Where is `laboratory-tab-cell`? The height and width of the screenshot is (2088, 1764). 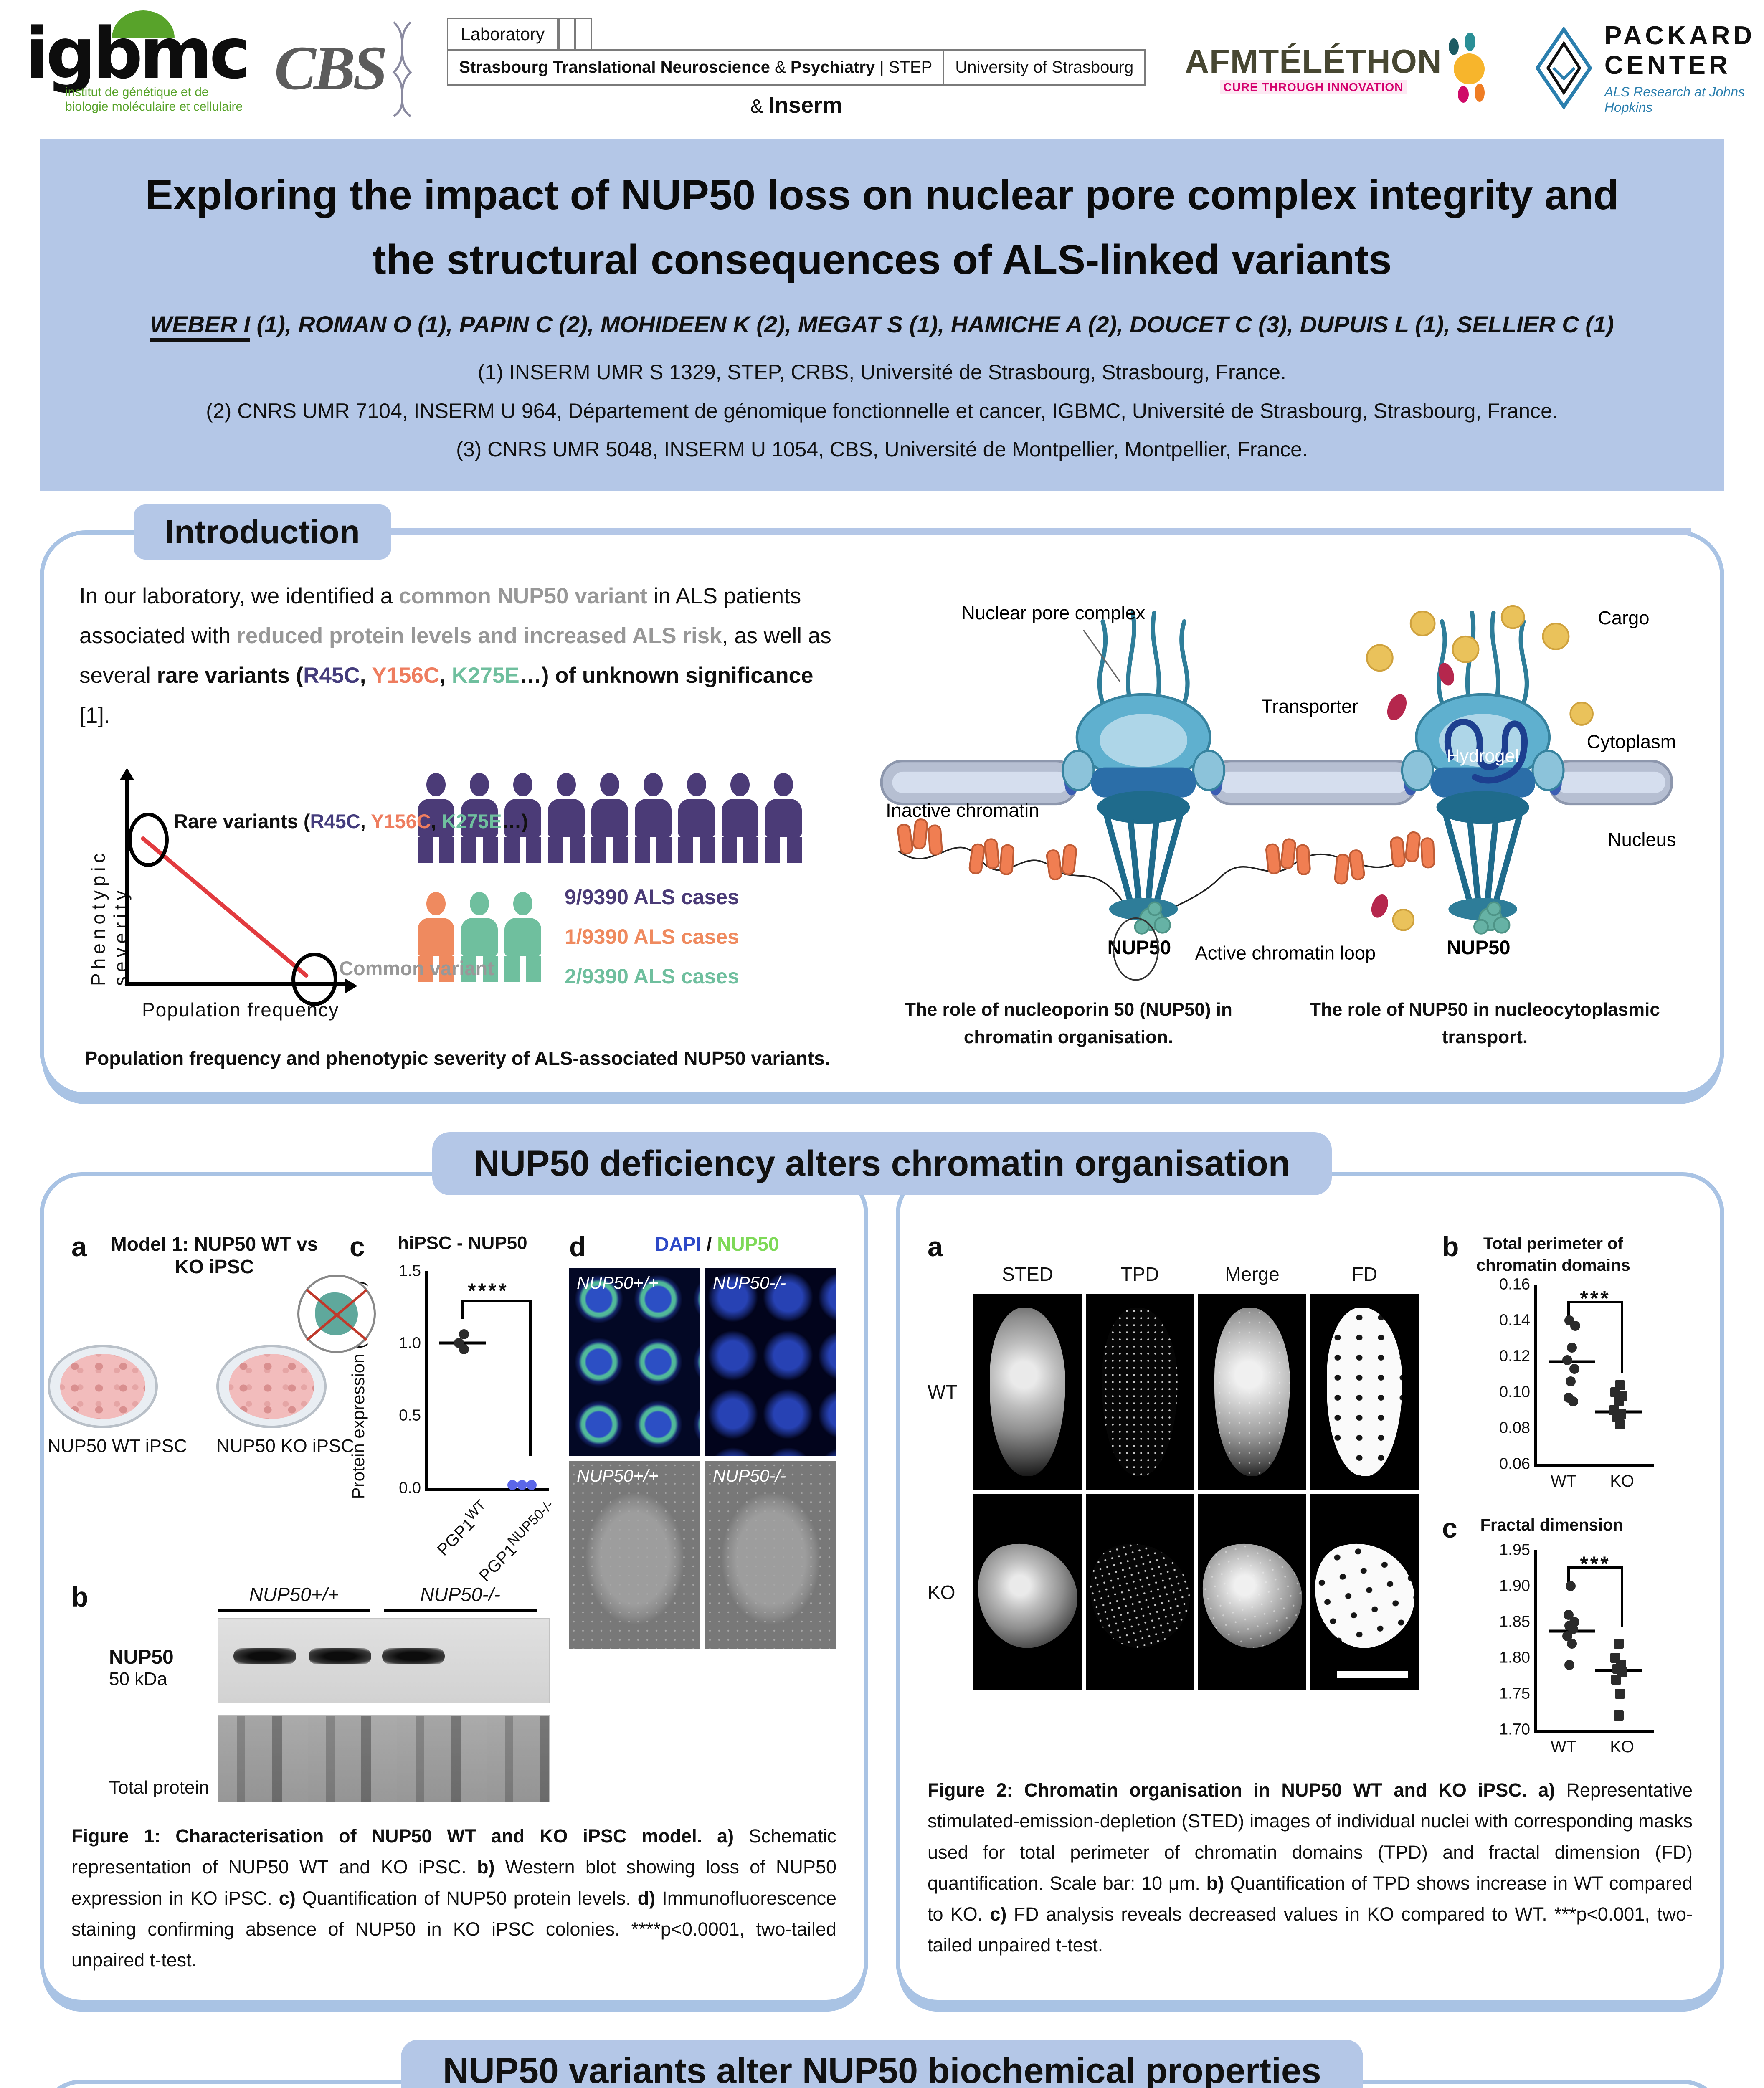 laboratory-tab-cell is located at coordinates (566, 34).